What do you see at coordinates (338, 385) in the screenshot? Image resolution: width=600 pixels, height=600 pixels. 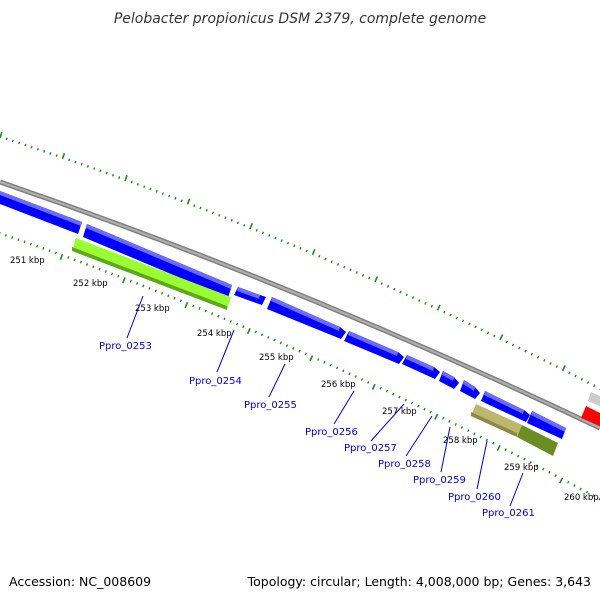 I see `tick-label: 256 kbp` at bounding box center [338, 385].